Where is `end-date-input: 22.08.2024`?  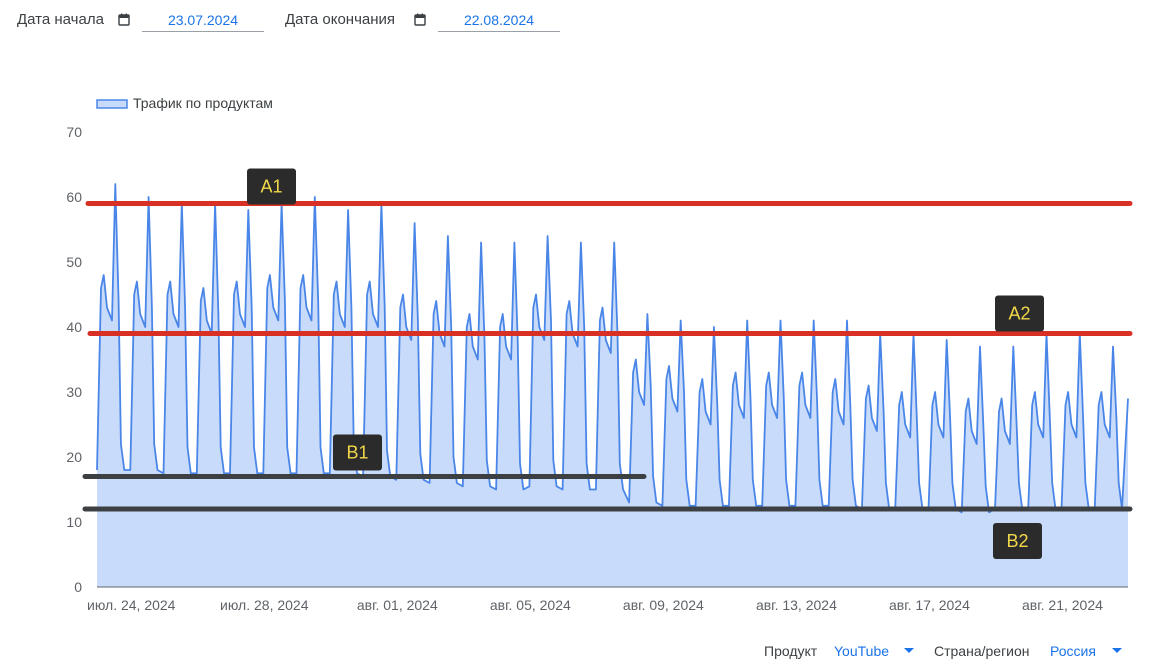
end-date-input: 22.08.2024 is located at coordinates (499, 21).